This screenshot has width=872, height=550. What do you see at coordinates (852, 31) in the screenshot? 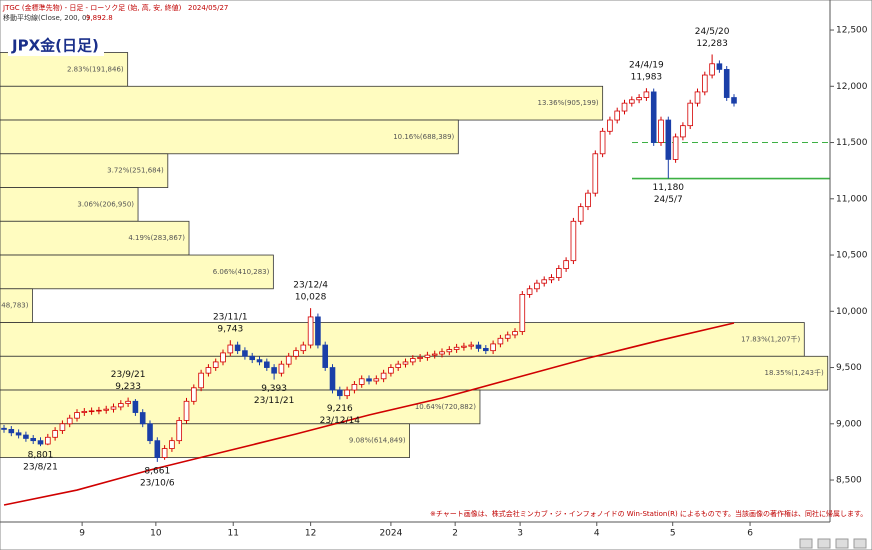
I see `y-tick-label: 12,500` at bounding box center [852, 31].